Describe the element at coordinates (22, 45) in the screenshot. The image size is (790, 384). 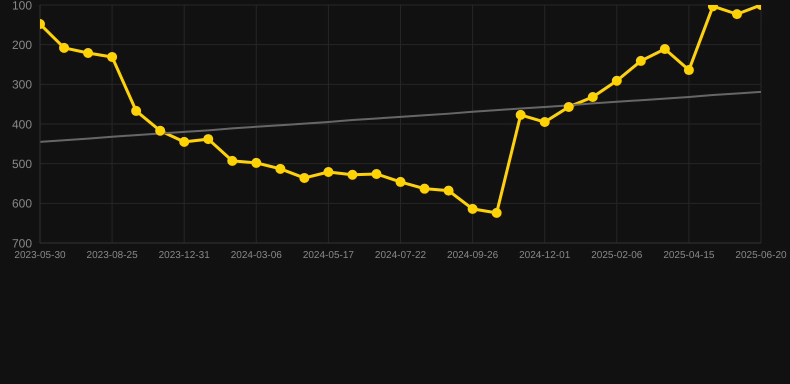
I see `y-tick-label: 200` at that location.